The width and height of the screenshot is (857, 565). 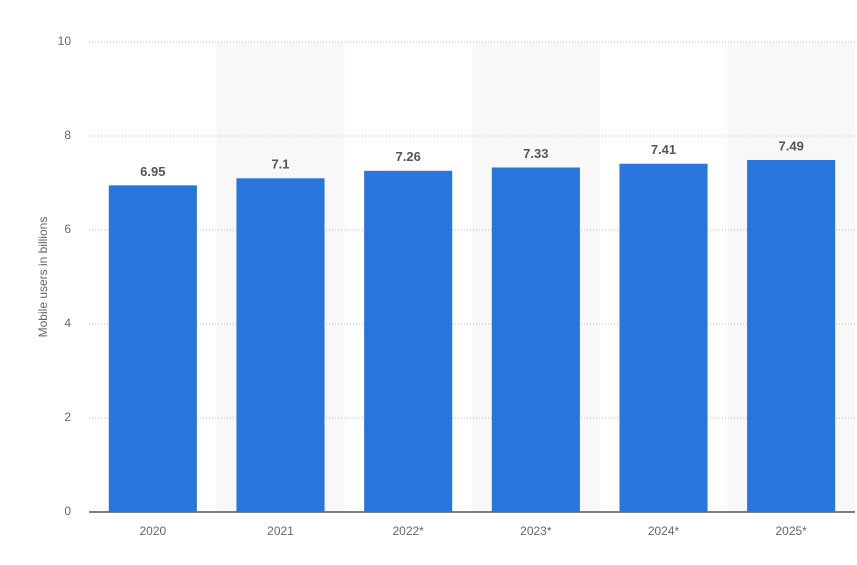 I want to click on y-axis-label: Mobile users in billions, so click(x=43, y=277).